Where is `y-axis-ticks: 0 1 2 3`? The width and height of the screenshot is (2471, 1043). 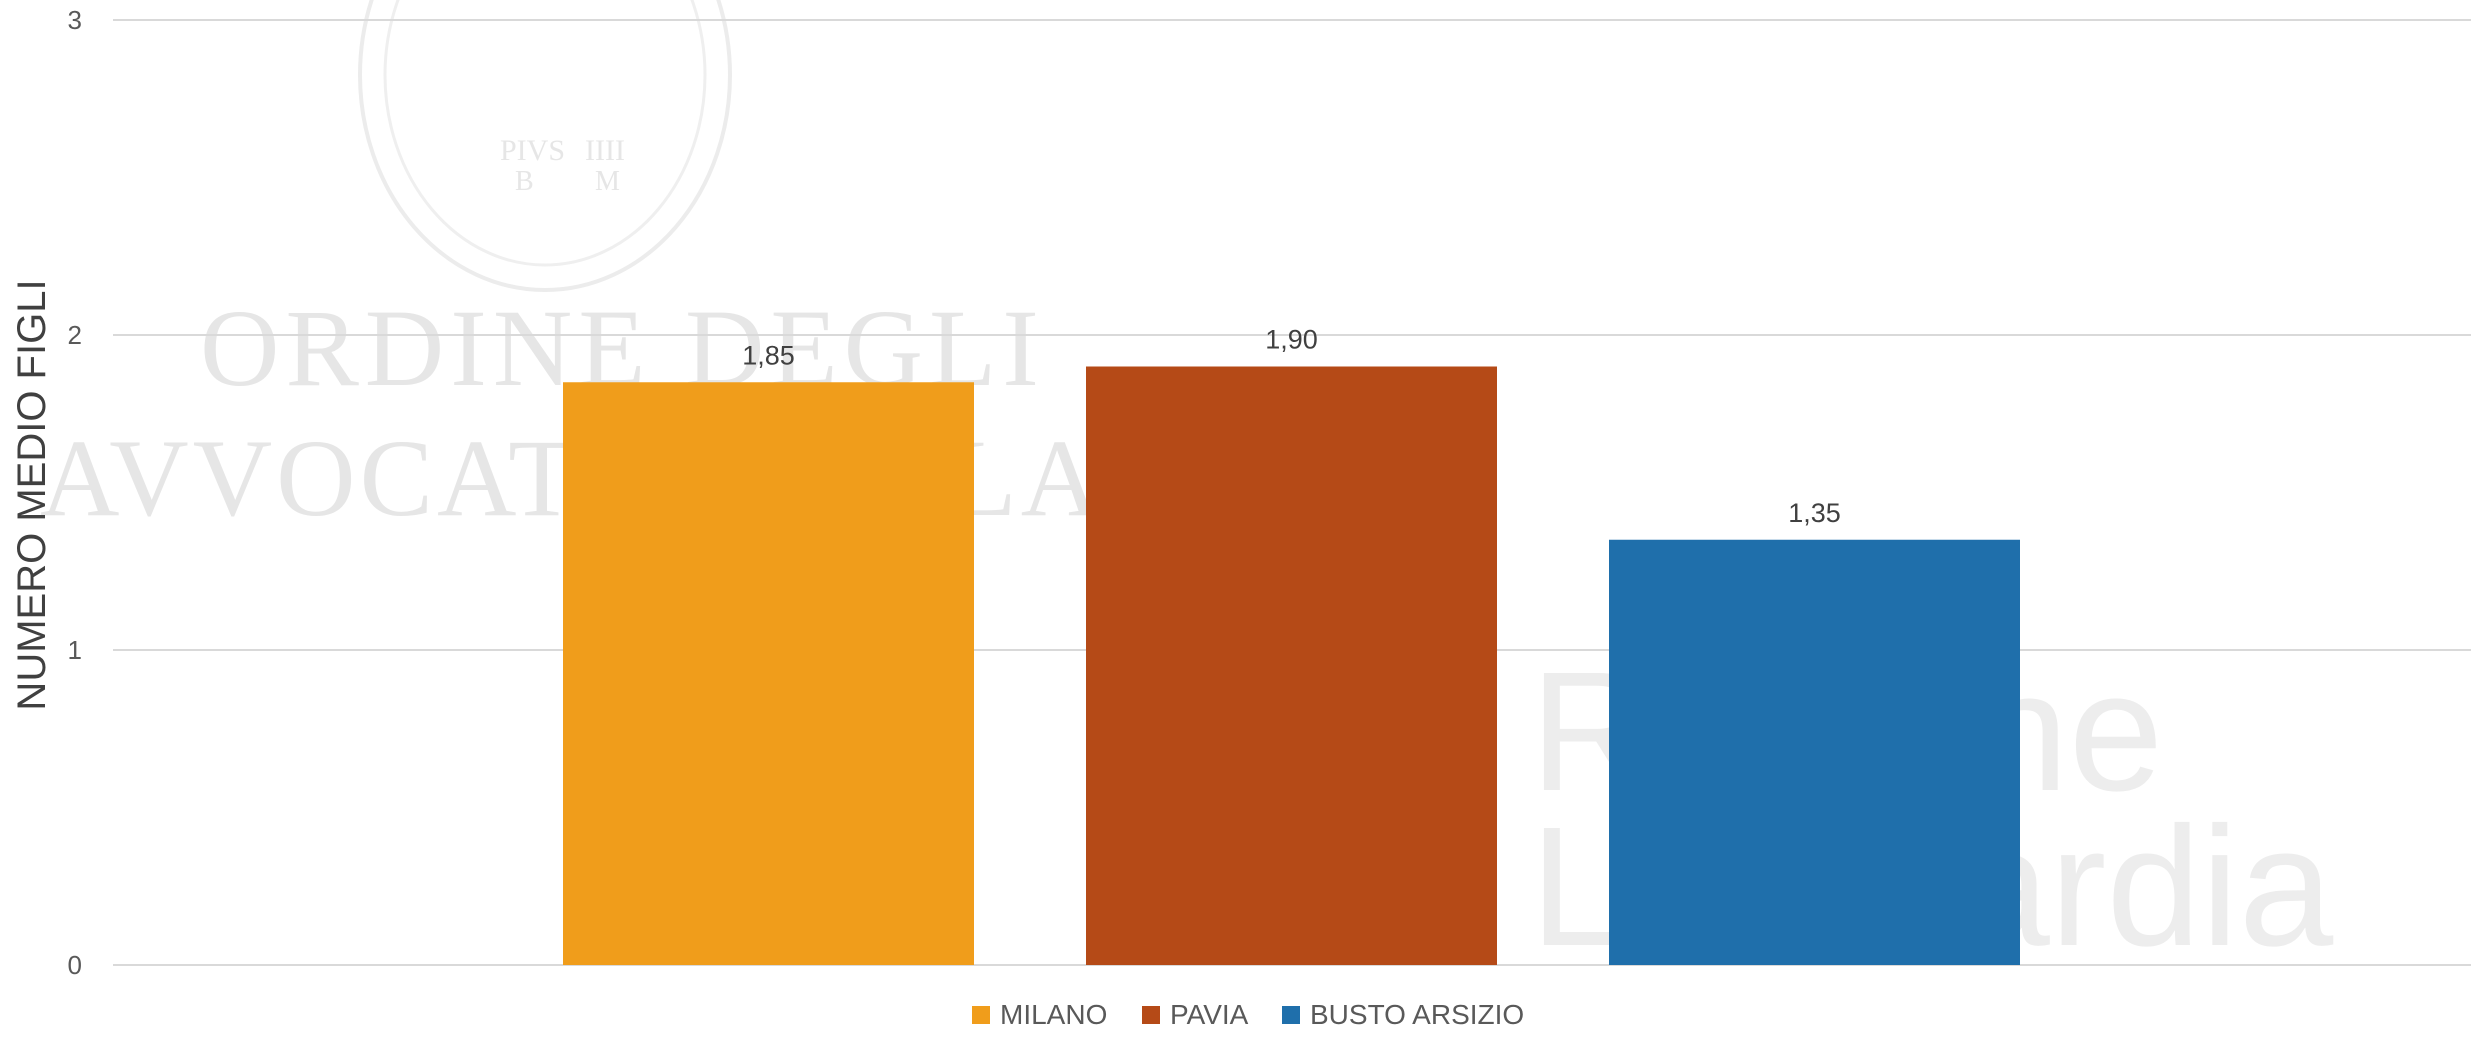 y-axis-ticks: 0 1 2 3 is located at coordinates (75, 492).